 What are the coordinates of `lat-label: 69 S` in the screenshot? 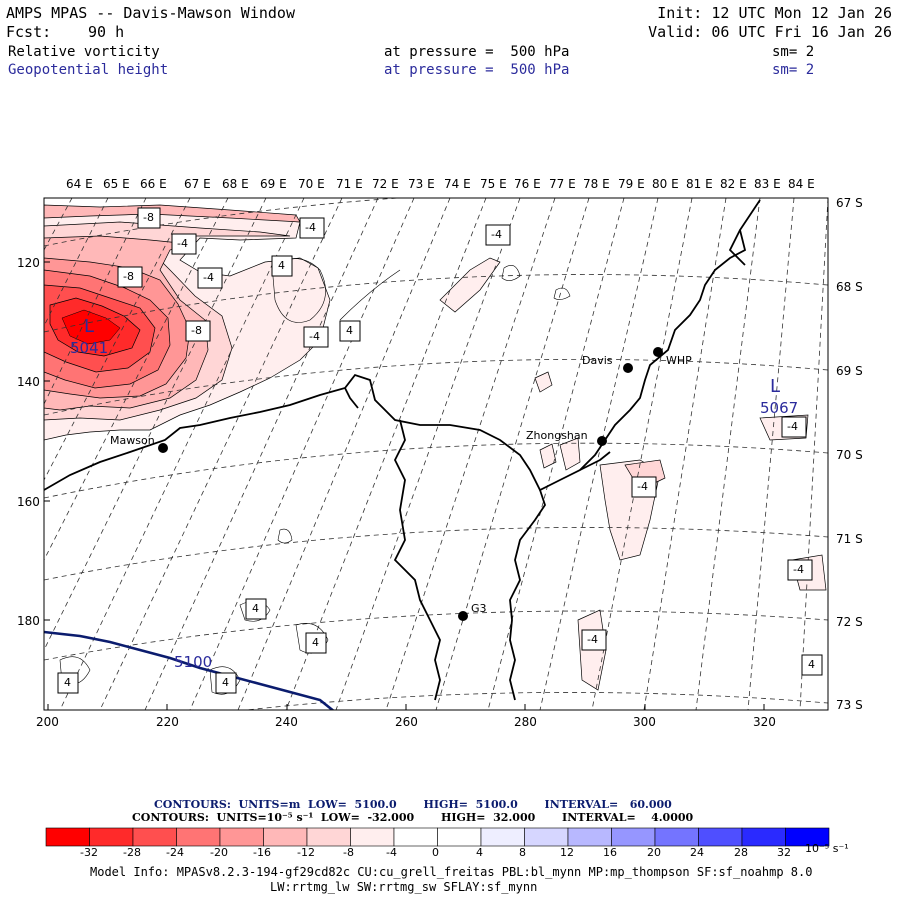 It's located at (849, 371).